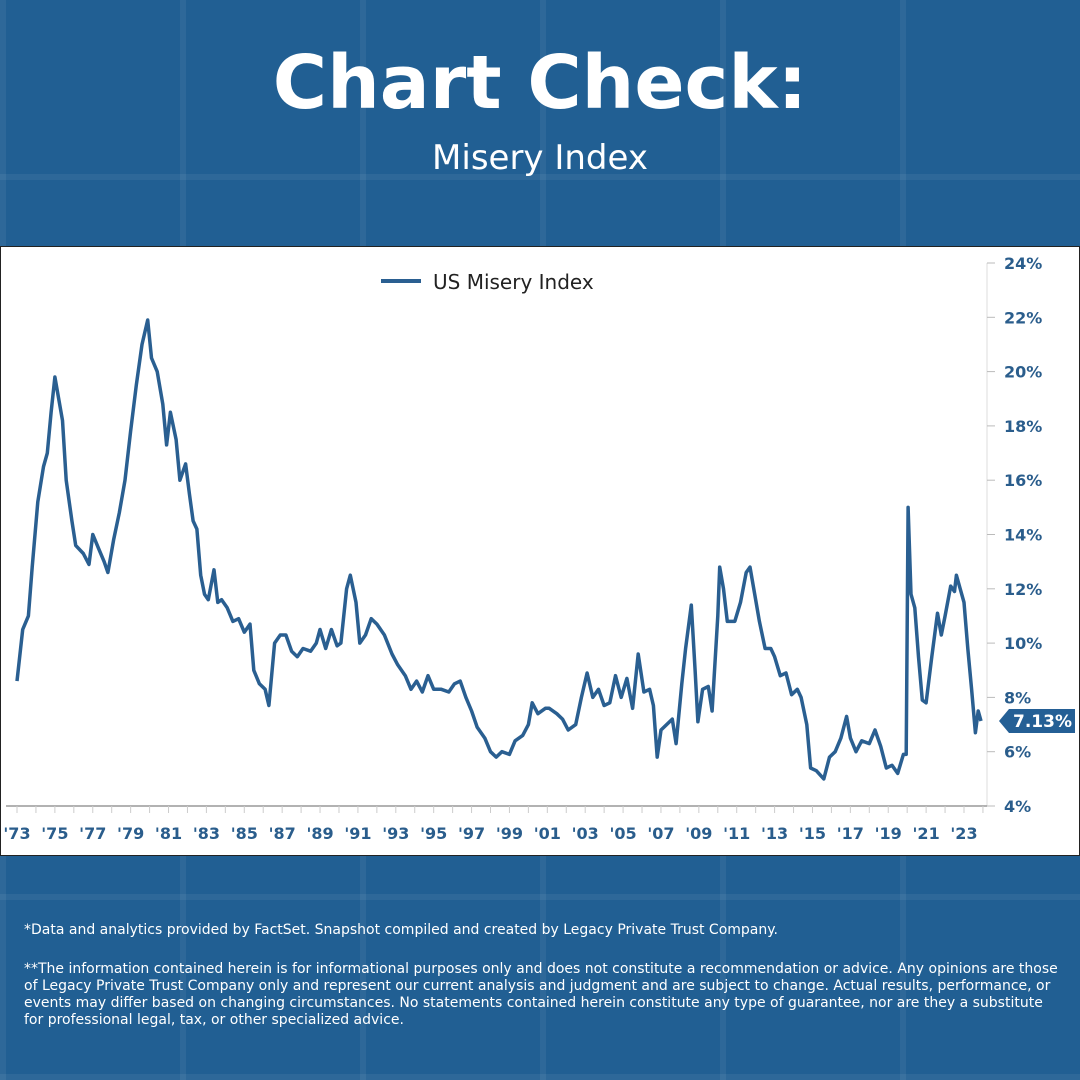 Image resolution: width=1080 pixels, height=1080 pixels. I want to click on x-tick-label: '73, so click(16, 833).